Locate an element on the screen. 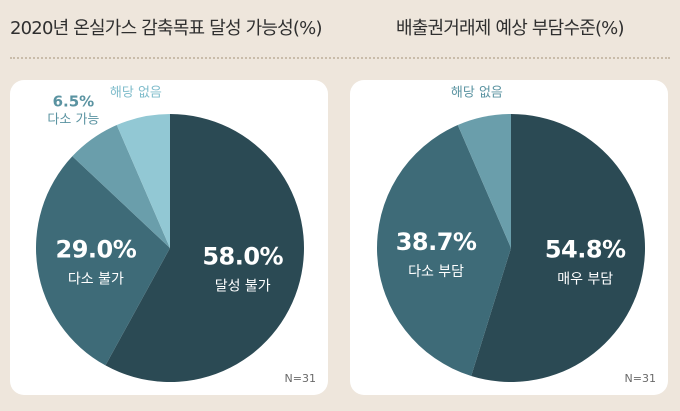  slice-value-label: 29.0% is located at coordinates (96, 250).